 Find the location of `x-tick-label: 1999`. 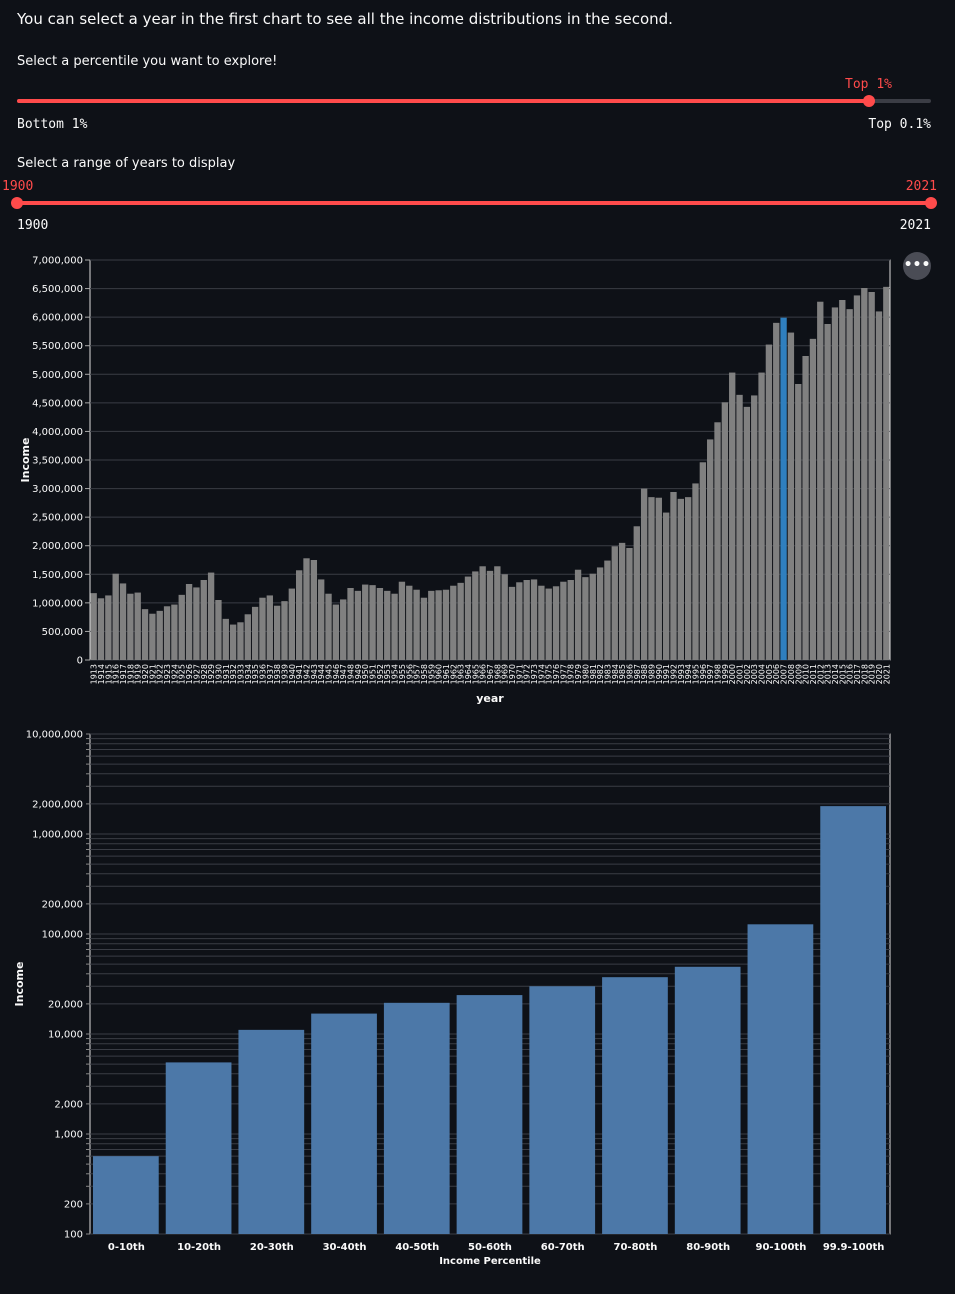

x-tick-label: 1999 is located at coordinates (725, 674).